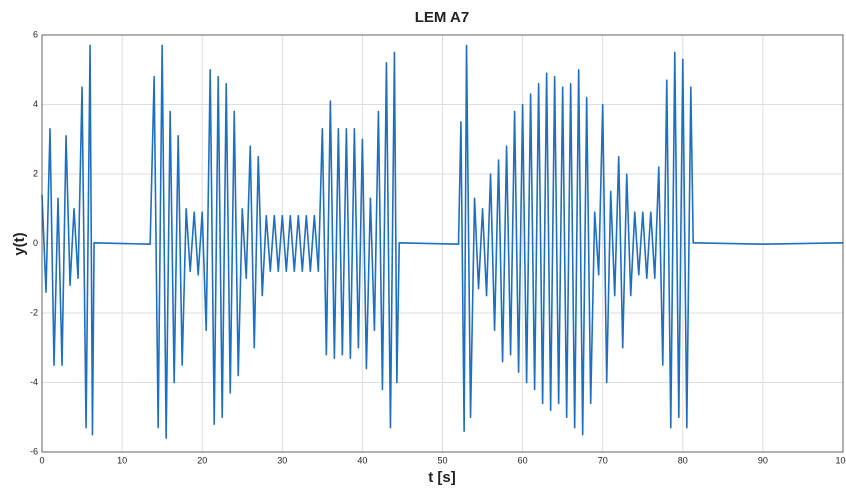 The height and width of the screenshot is (493, 846). Describe the element at coordinates (442, 477) in the screenshot. I see `x-axis-label: t [s]` at that location.